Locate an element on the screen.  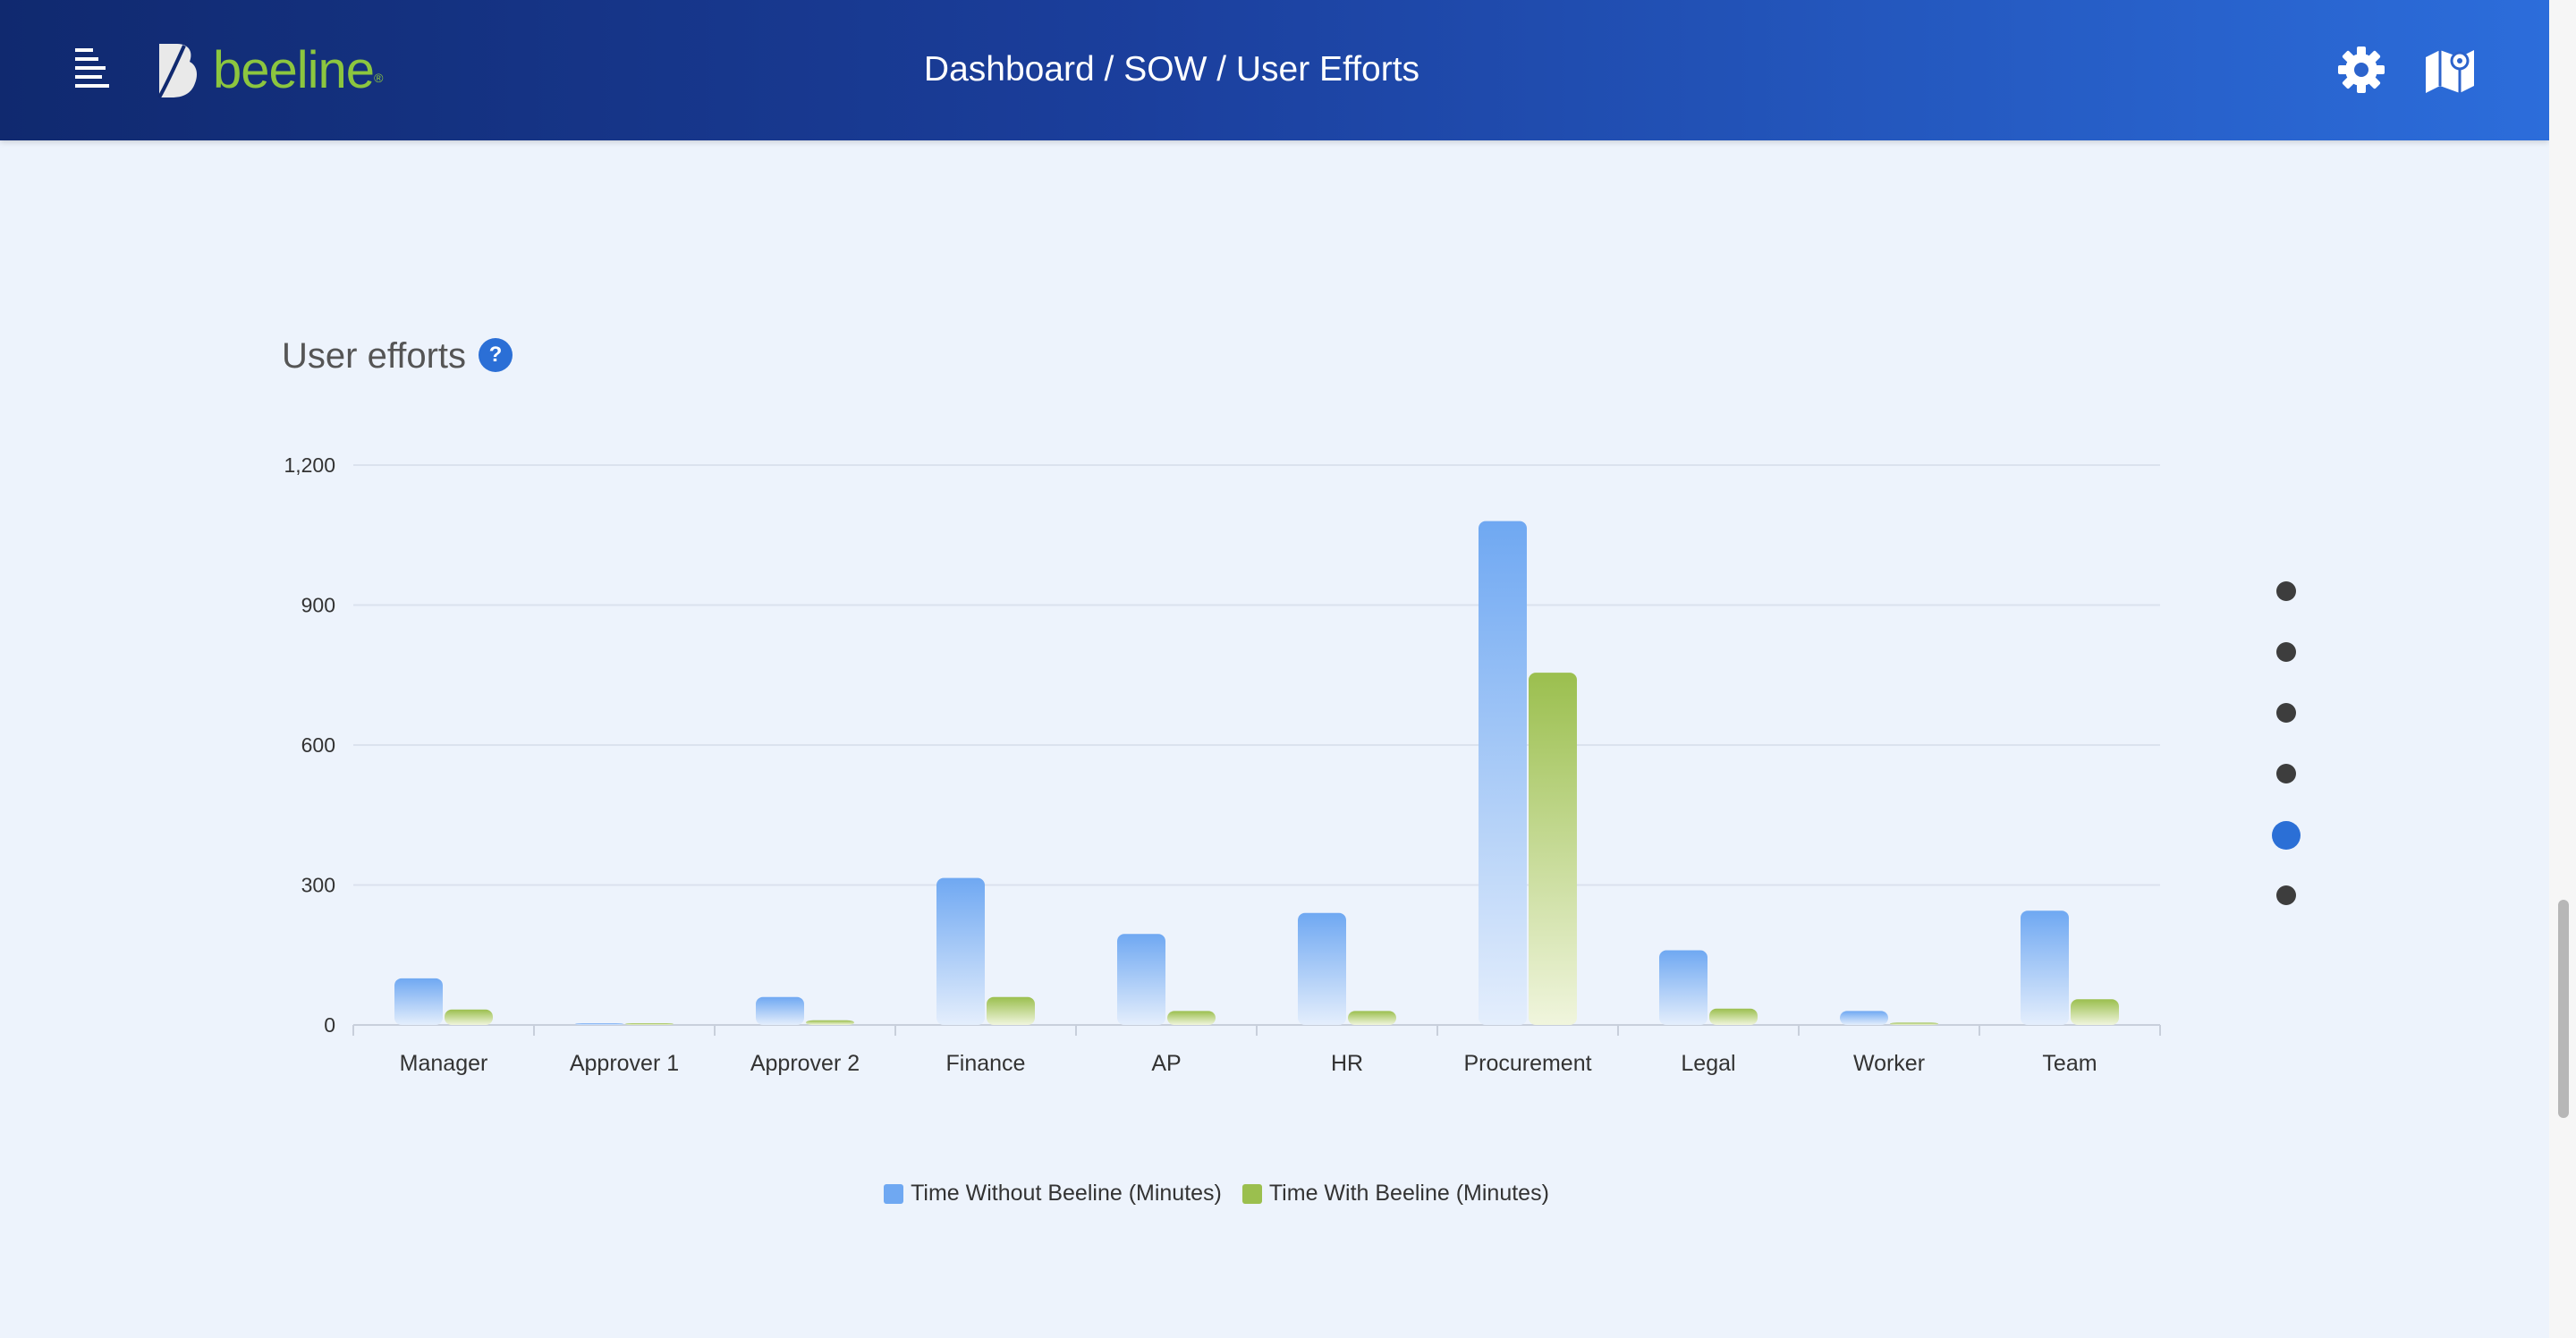
brand-name: beeline® is located at coordinates (298, 70).